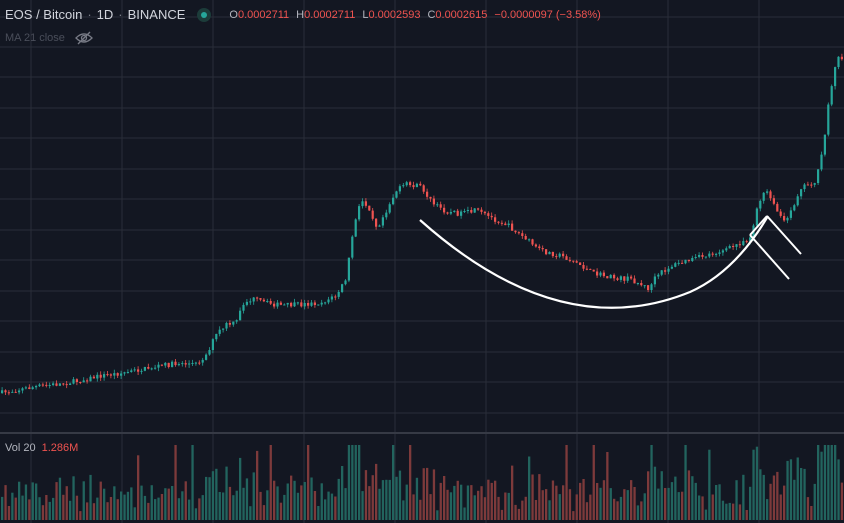  What do you see at coordinates (769, 257) in the screenshot?
I see `flag-pole-line` at bounding box center [769, 257].